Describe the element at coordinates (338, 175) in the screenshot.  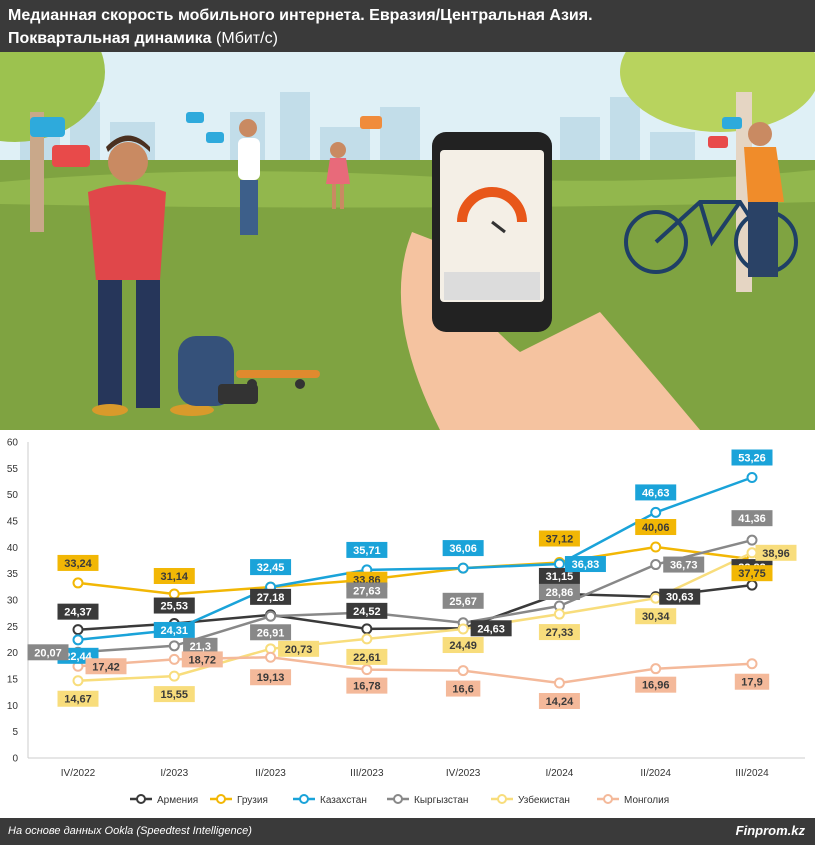
I see `person-girl` at that location.